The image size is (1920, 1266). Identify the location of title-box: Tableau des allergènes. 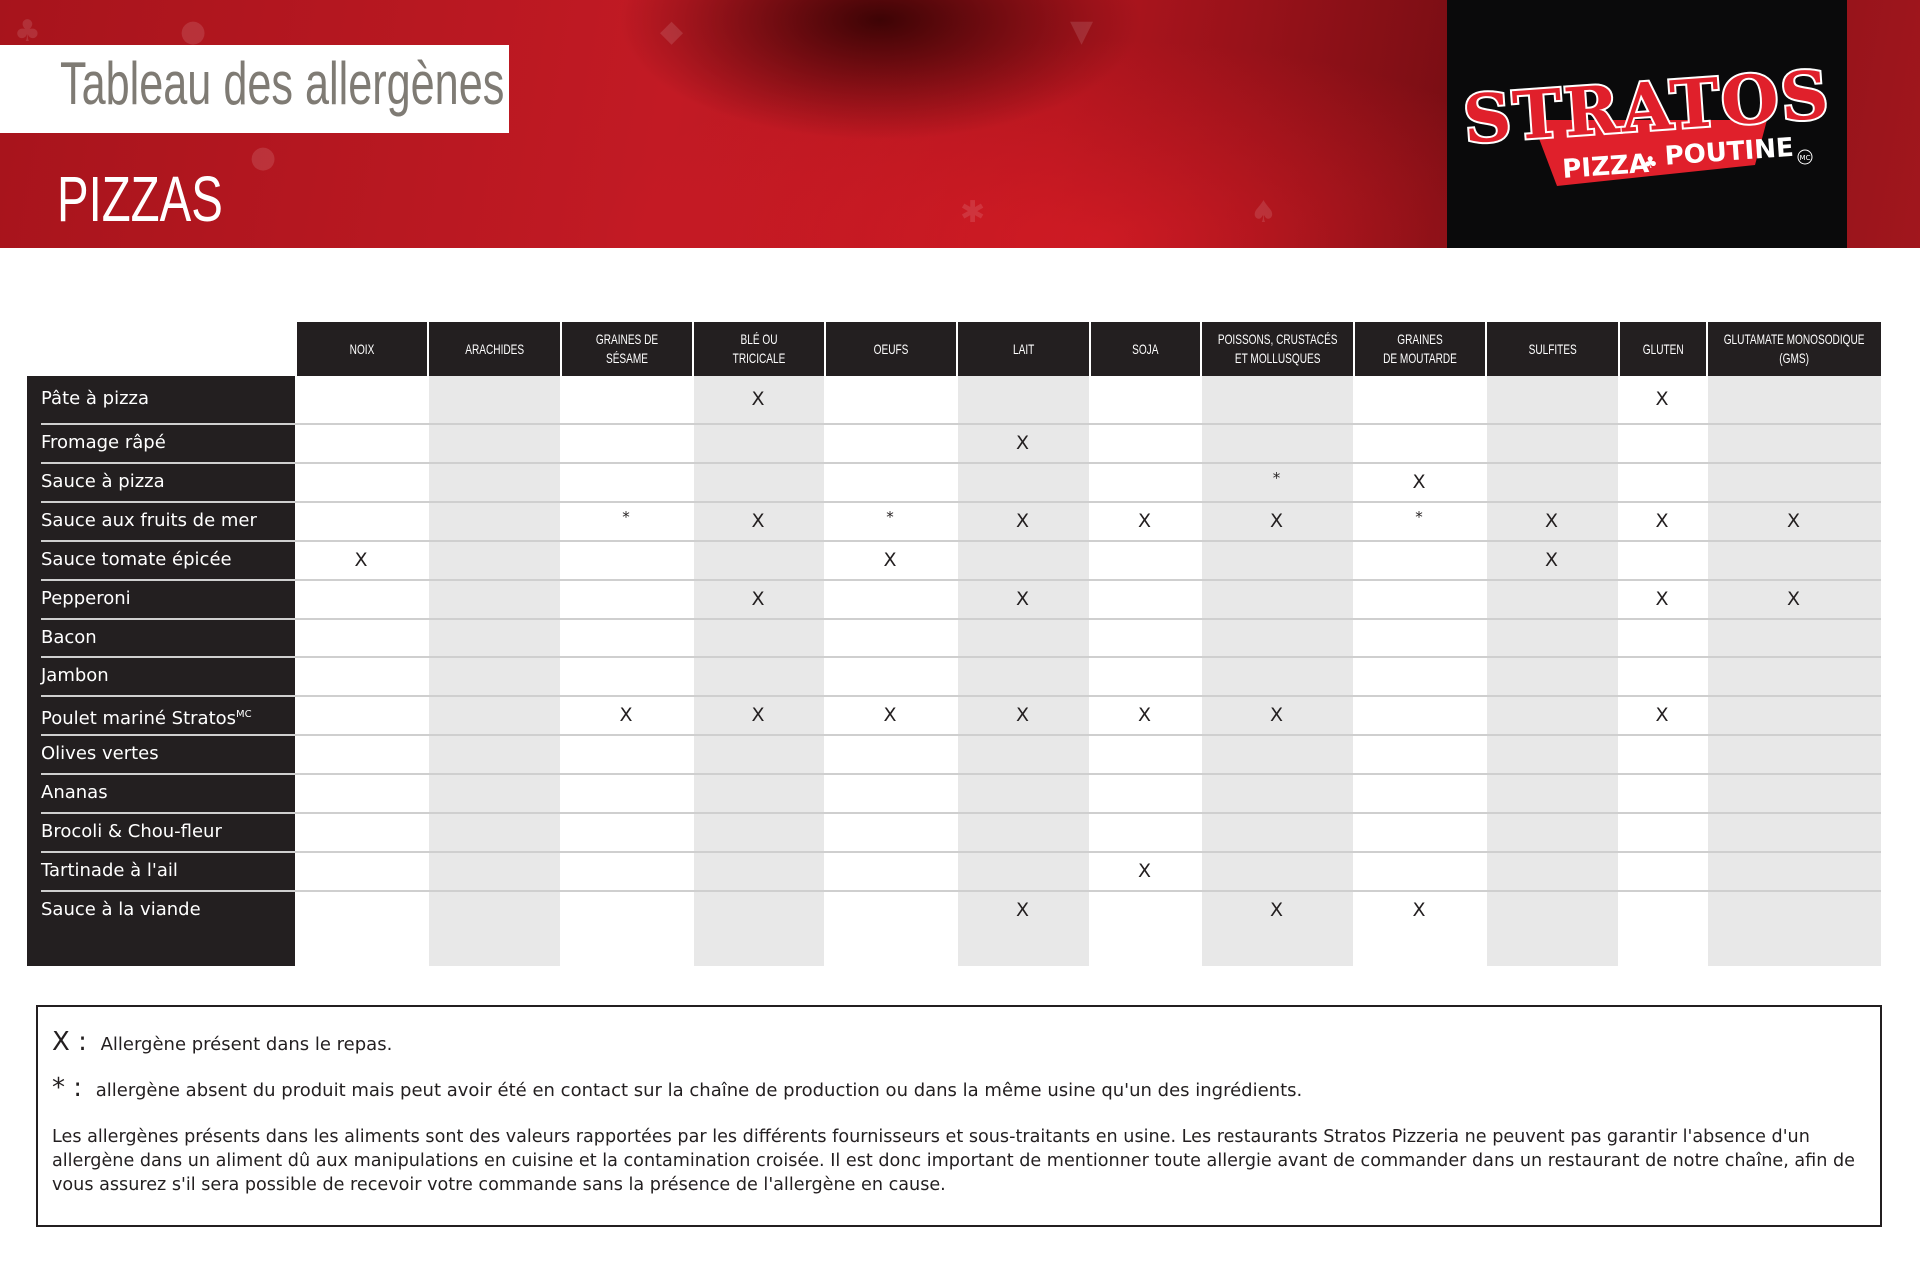
(254, 89).